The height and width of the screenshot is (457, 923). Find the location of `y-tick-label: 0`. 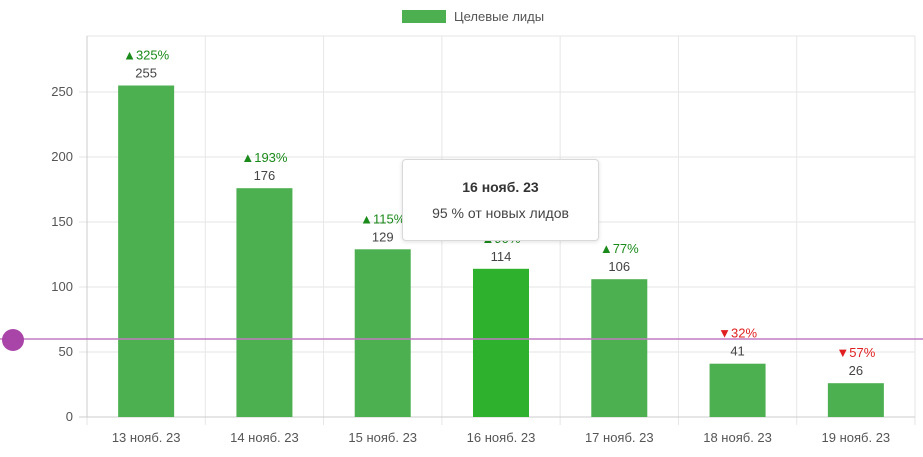

y-tick-label: 0 is located at coordinates (69, 416).